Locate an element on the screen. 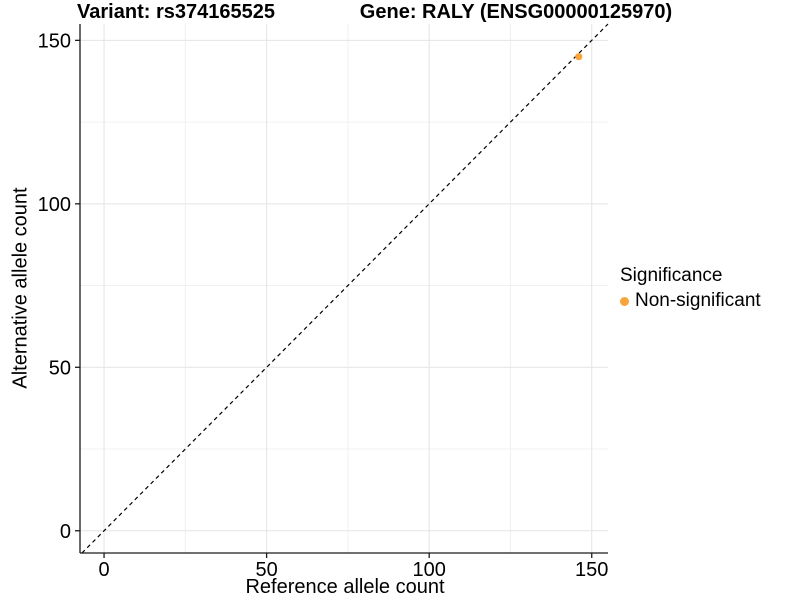 This screenshot has width=800, height=600. legend-item-label: Non-significant is located at coordinates (698, 300).